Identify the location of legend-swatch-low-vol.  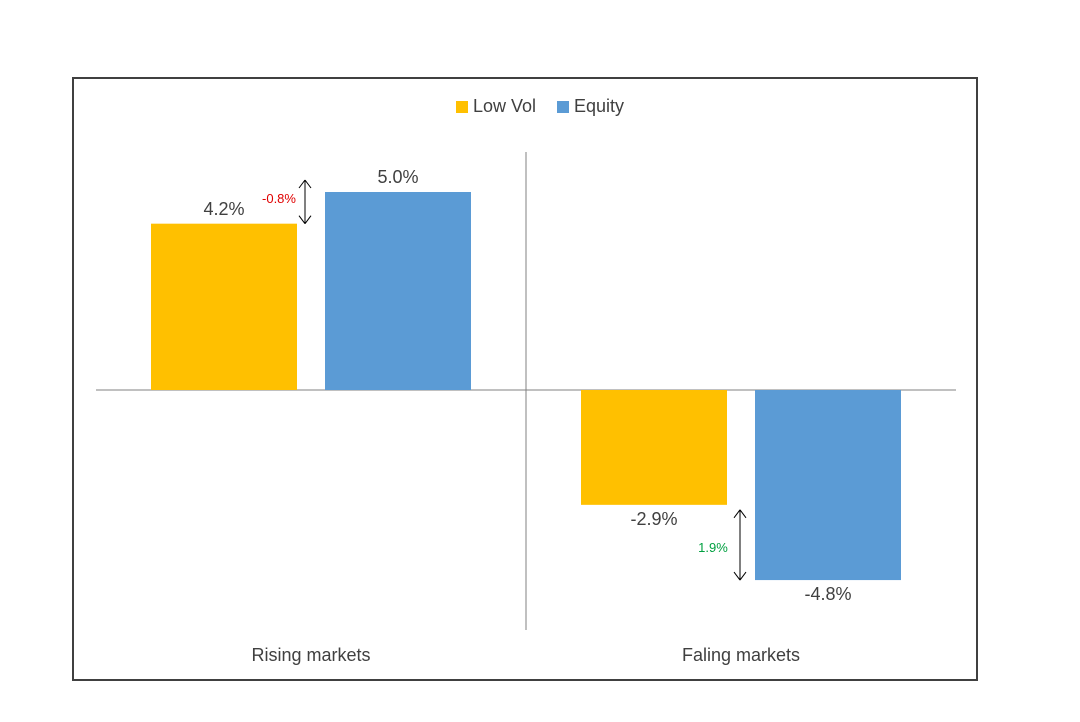
(461, 106).